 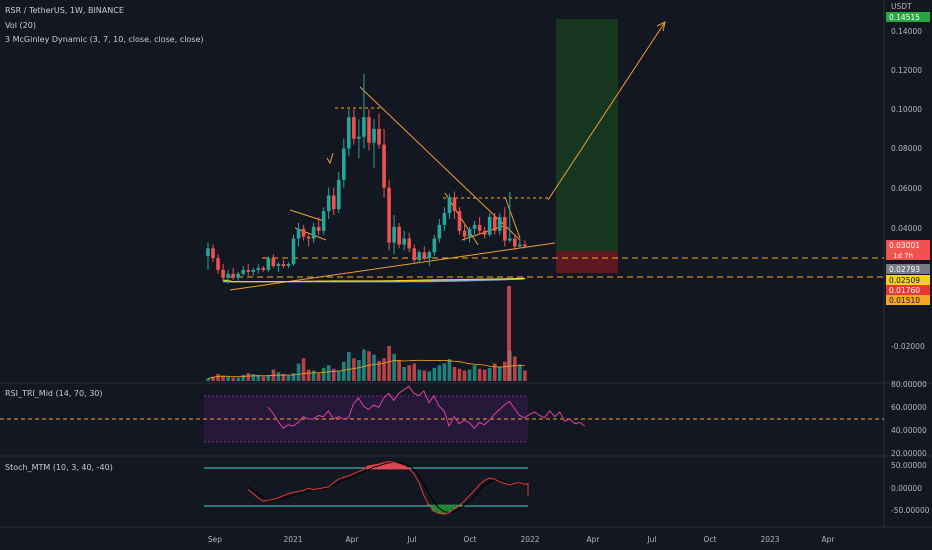 I want to click on candlesticks, so click(x=366, y=179).